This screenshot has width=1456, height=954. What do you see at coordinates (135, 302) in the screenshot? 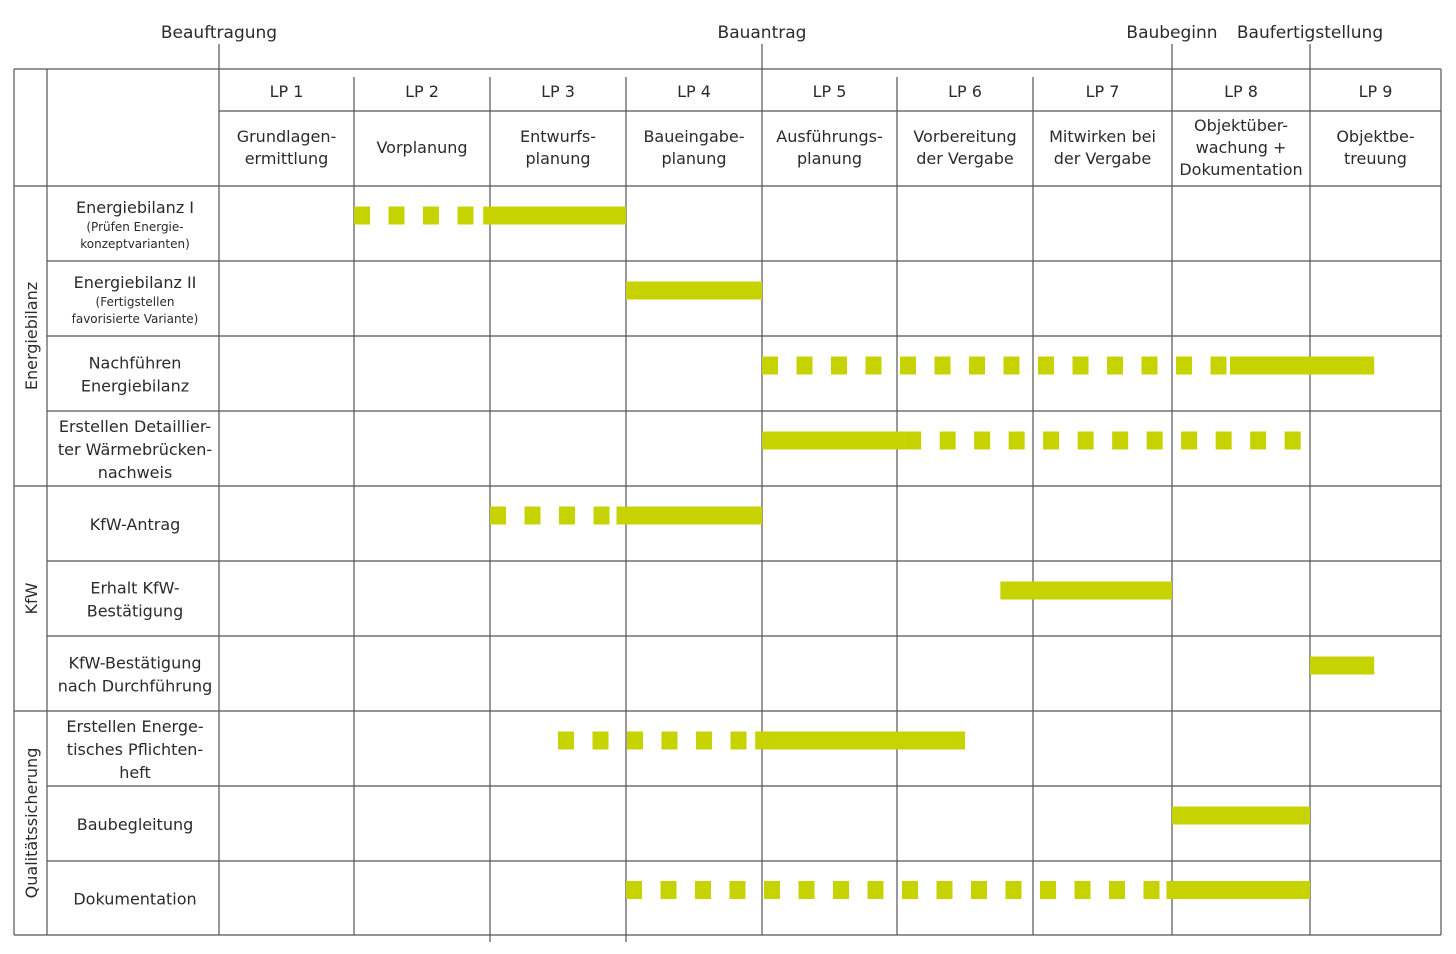
I see `task-sublabel: (Fertigstellen` at bounding box center [135, 302].